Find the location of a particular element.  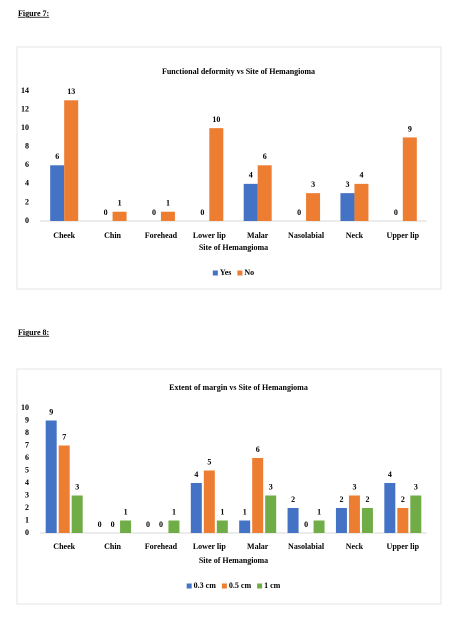

data-label: 5 is located at coordinates (209, 461).